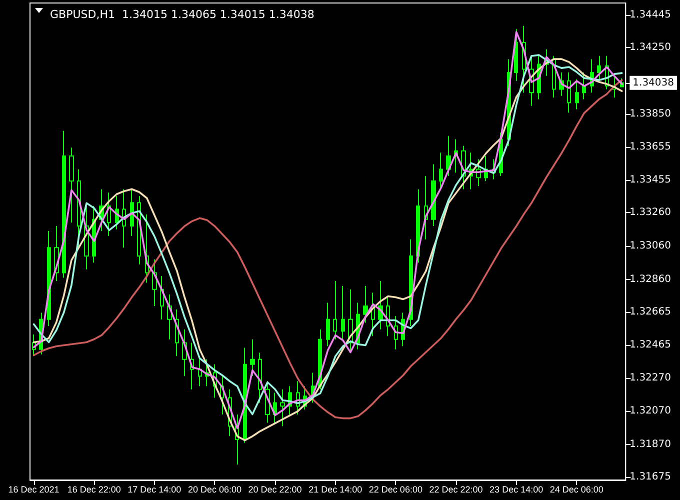 This screenshot has width=680, height=500. What do you see at coordinates (34, 489) in the screenshot?
I see `x-tick-label: 16 Dec 2021` at bounding box center [34, 489].